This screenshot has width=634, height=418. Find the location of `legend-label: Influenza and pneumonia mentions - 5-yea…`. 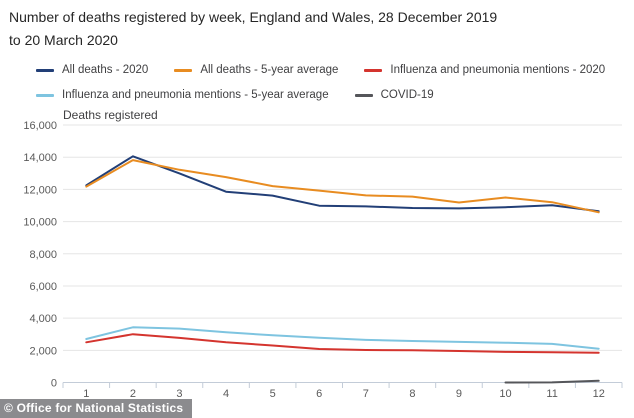

legend-label: Influenza and pneumonia mentions - 5-yea… is located at coordinates (195, 95).